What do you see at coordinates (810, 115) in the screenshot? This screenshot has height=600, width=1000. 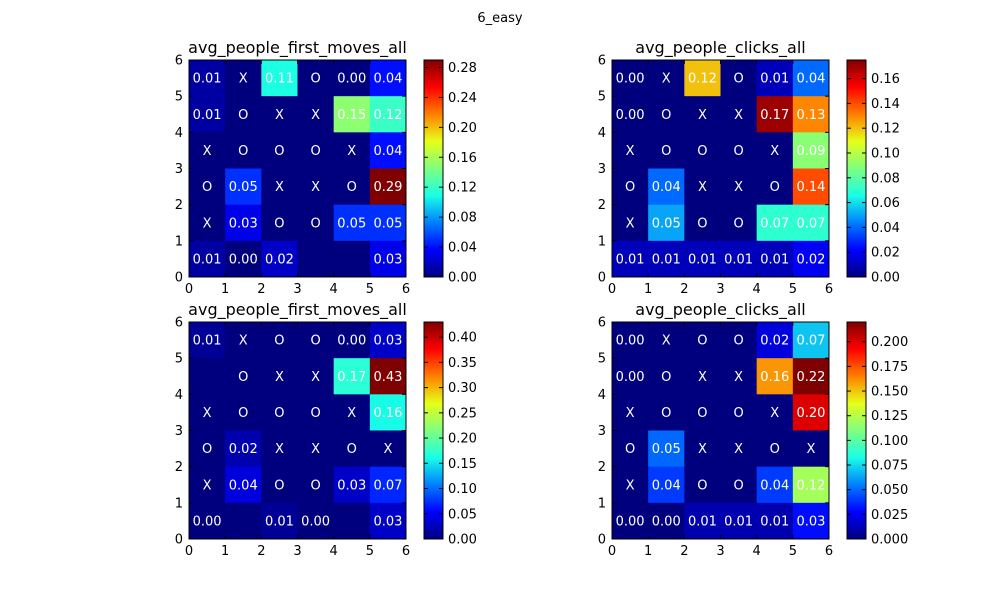 I see `cell-label: 0.13` at bounding box center [810, 115].